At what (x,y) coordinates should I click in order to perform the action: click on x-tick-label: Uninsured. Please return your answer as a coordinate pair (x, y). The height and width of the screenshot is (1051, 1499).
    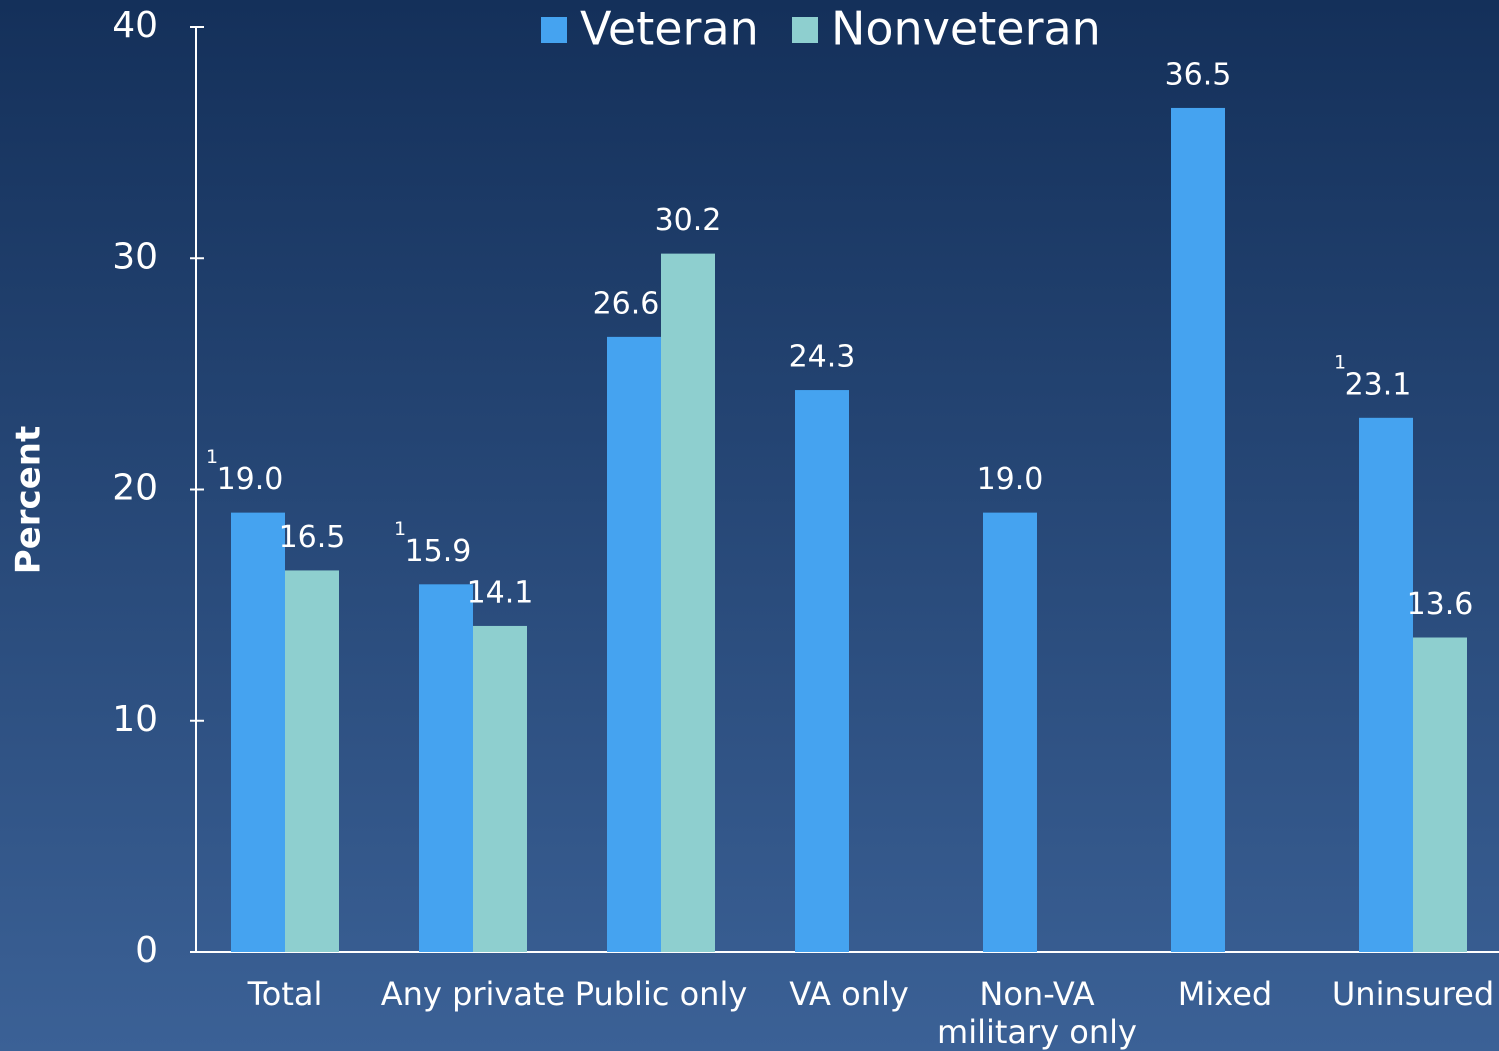
    Looking at the image, I should click on (1413, 994).